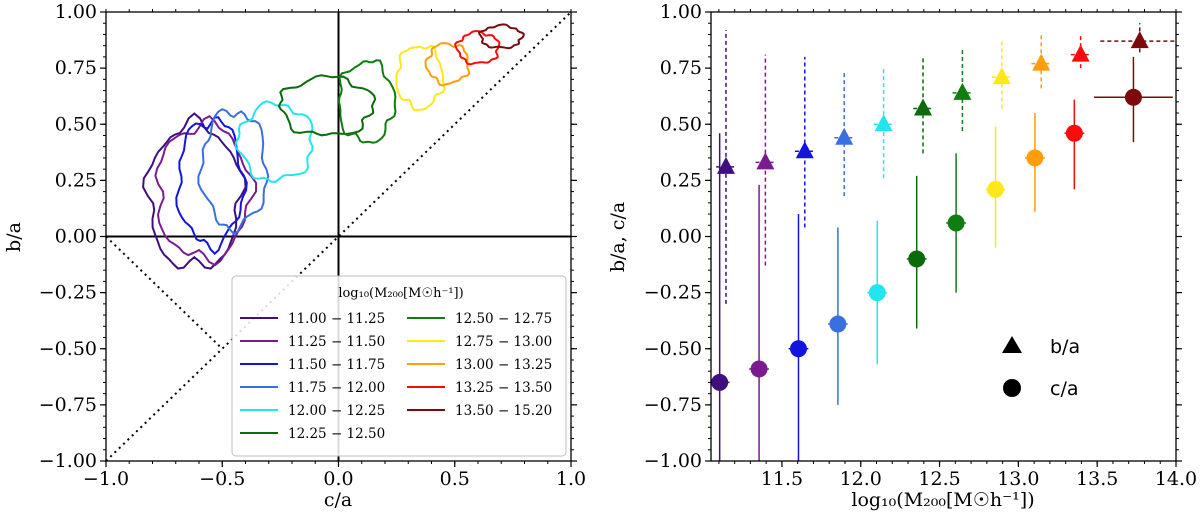 This screenshot has height=519, width=1200. I want to click on left-x-axis-label: c/a, so click(338, 500).